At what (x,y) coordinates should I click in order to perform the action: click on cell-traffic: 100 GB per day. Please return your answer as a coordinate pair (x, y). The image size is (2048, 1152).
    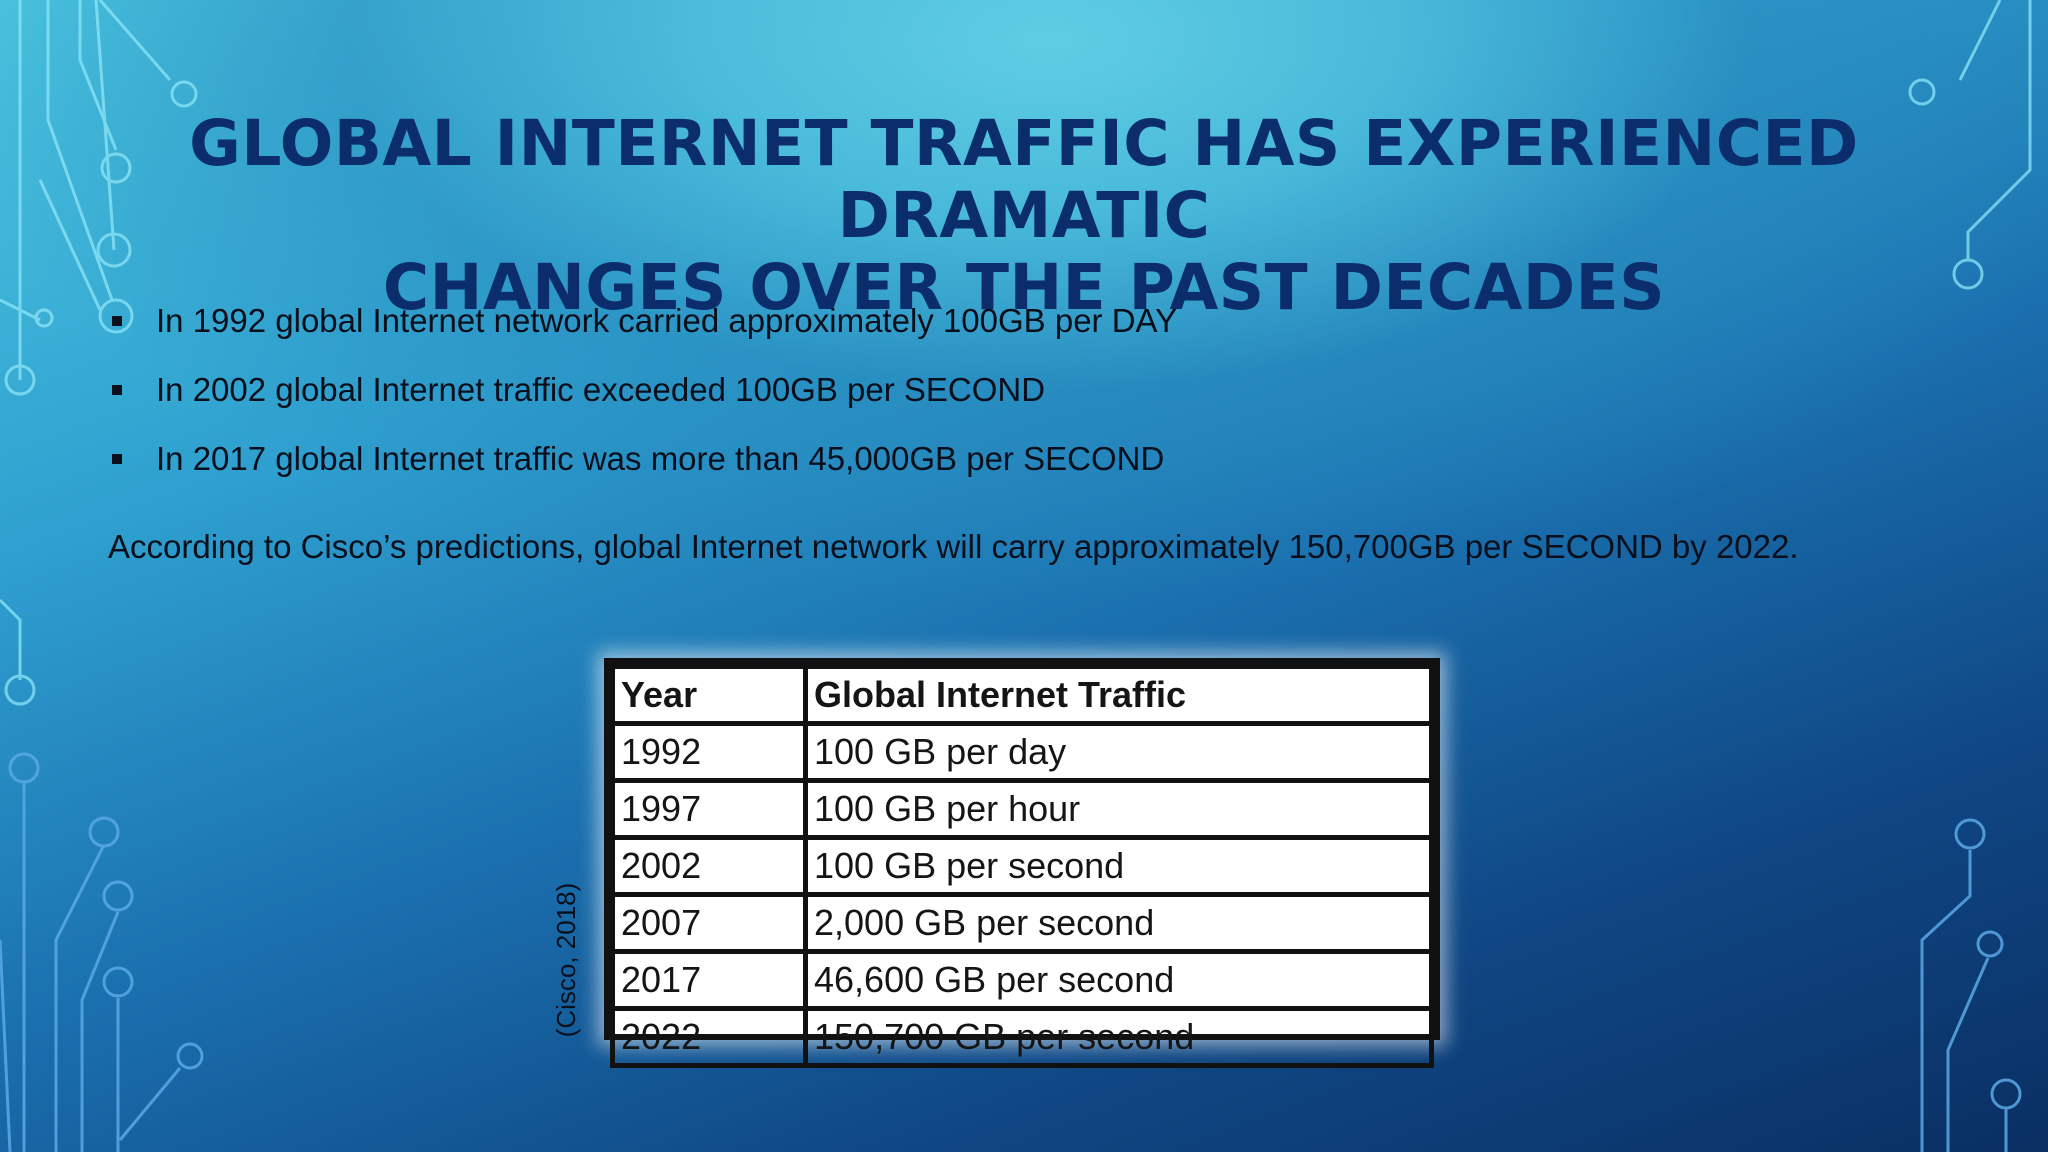
    Looking at the image, I should click on (1118, 752).